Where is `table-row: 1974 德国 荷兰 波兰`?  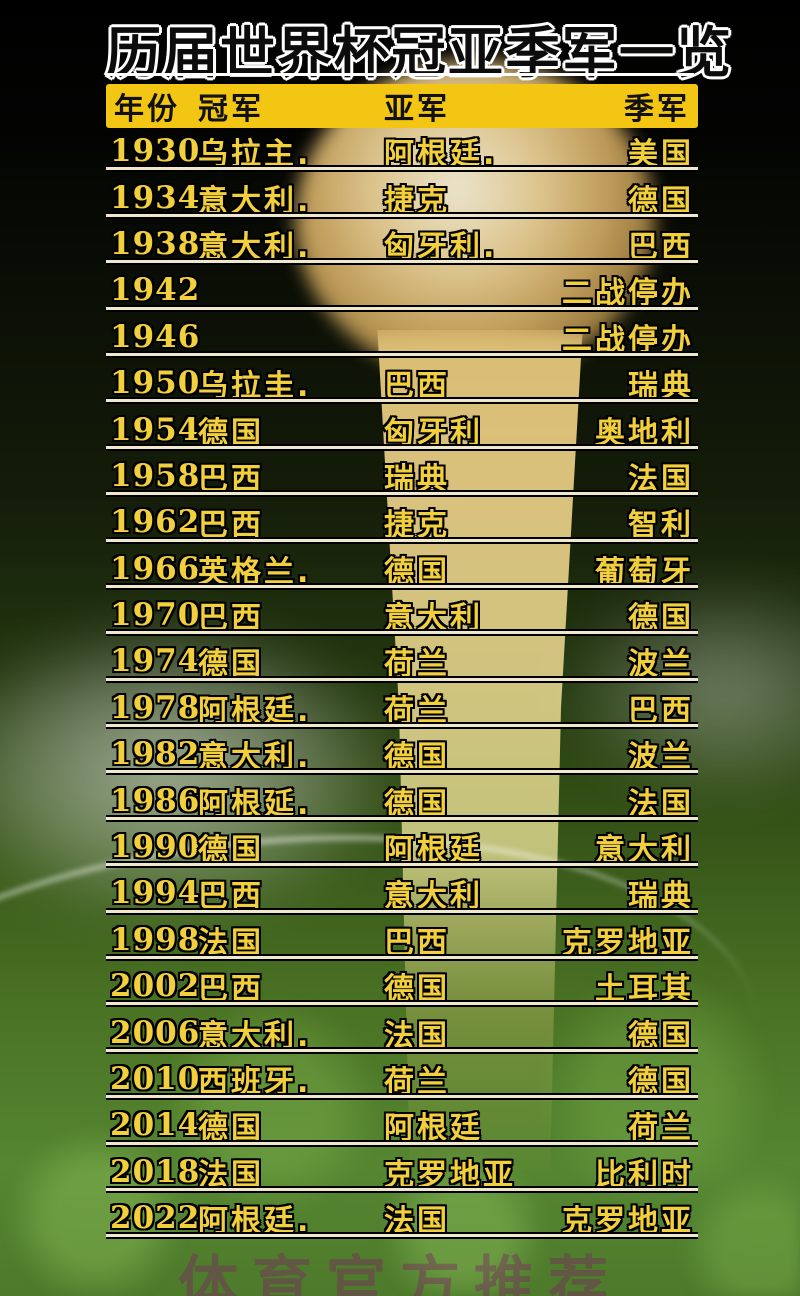
table-row: 1974 德国 荷兰 波兰 is located at coordinates (402, 661).